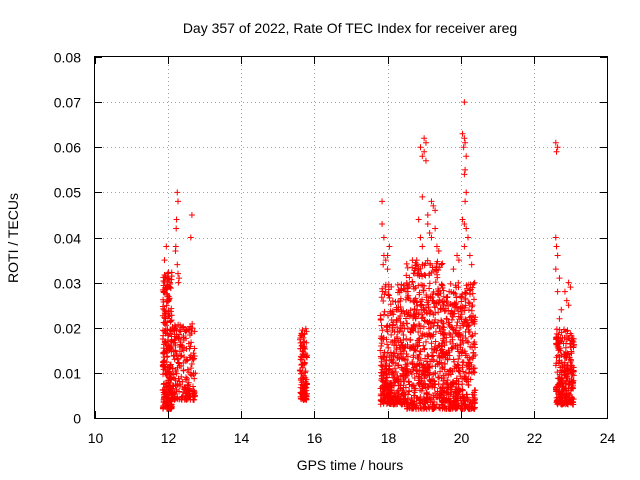 The height and width of the screenshot is (480, 640). What do you see at coordinates (67, 58) in the screenshot?
I see `y-tick-label: 0.08` at bounding box center [67, 58].